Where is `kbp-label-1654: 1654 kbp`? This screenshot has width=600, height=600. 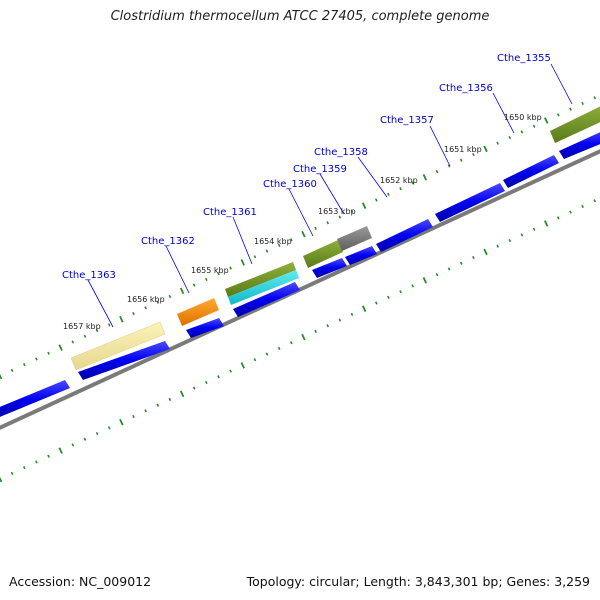
kbp-label-1654: 1654 kbp is located at coordinates (273, 241).